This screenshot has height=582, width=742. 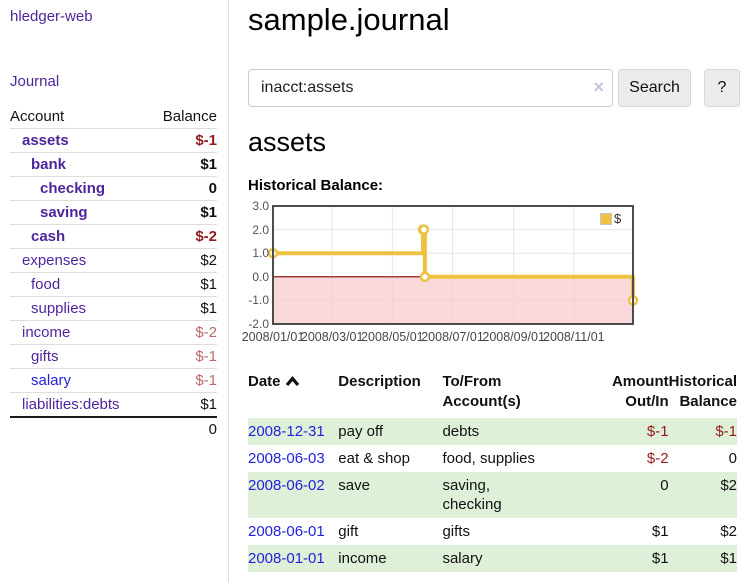 What do you see at coordinates (461, 431) in the screenshot?
I see `transaction-accounts: debts` at bounding box center [461, 431].